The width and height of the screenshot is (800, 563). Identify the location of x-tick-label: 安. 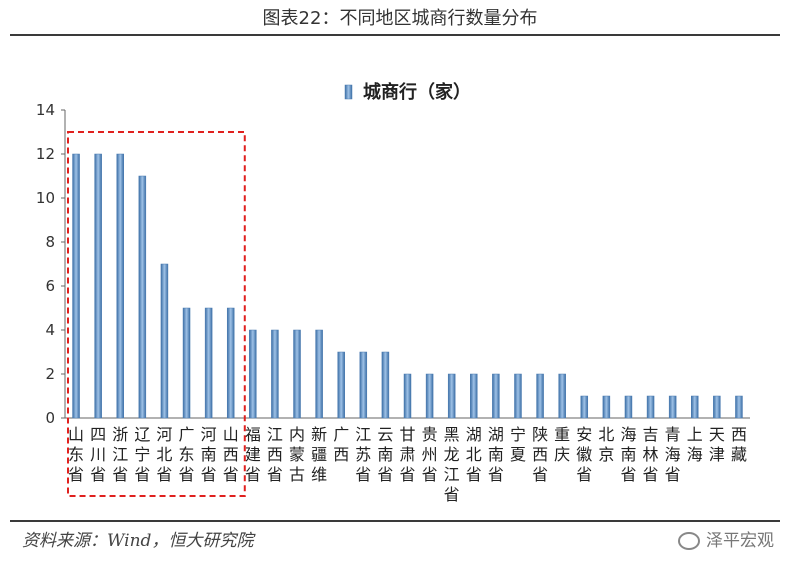
(584, 434).